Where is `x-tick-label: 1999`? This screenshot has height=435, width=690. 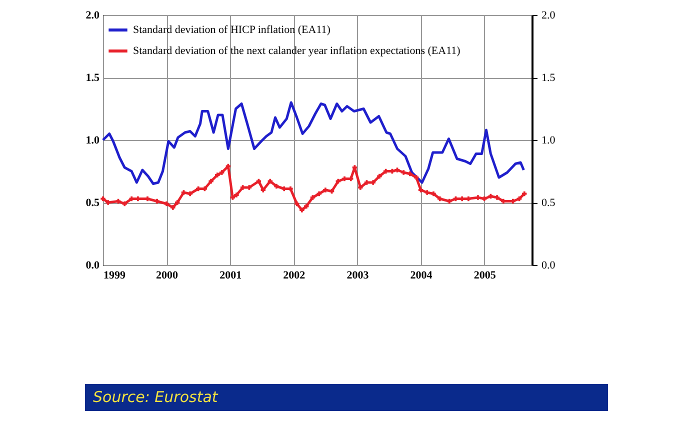
x-tick-label: 1999 is located at coordinates (115, 276).